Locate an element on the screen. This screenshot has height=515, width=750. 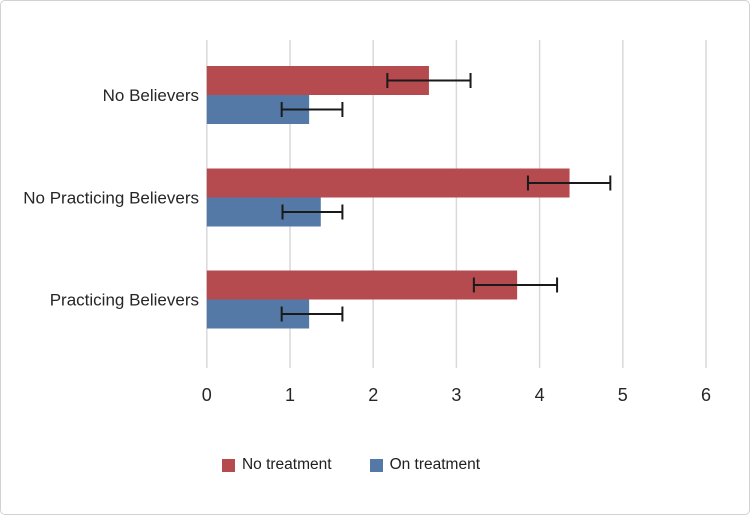
legend-item-no-treatment: No treatment is located at coordinates (276, 465).